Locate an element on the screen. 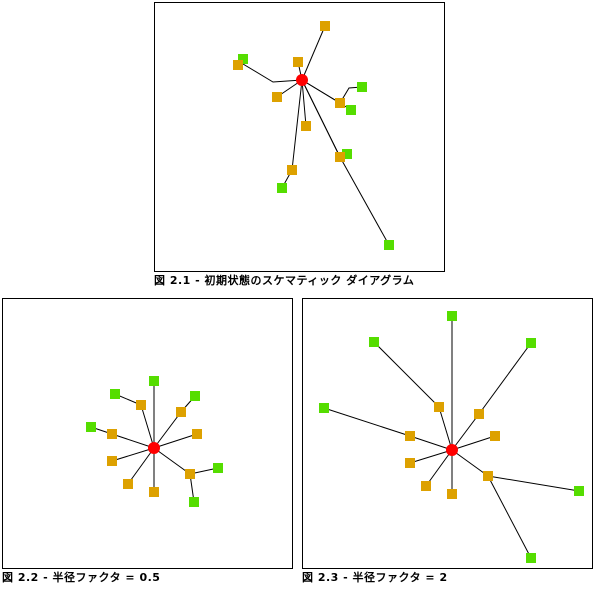 This screenshot has width=597, height=590. figure-caption-2-1: 図 2.1 - 初期状態のスケマティック ダイアグラム is located at coordinates (284, 280).